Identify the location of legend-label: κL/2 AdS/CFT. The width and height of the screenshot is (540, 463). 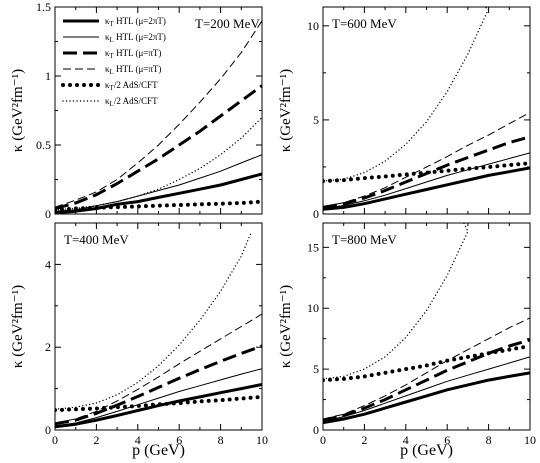
(131, 102).